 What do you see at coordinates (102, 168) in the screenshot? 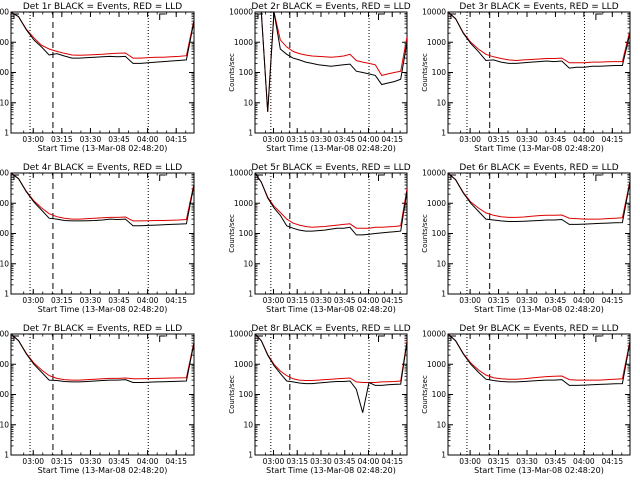
I see `chart-title: Det 4r BLACK = Events, RED = LLD` at bounding box center [102, 168].